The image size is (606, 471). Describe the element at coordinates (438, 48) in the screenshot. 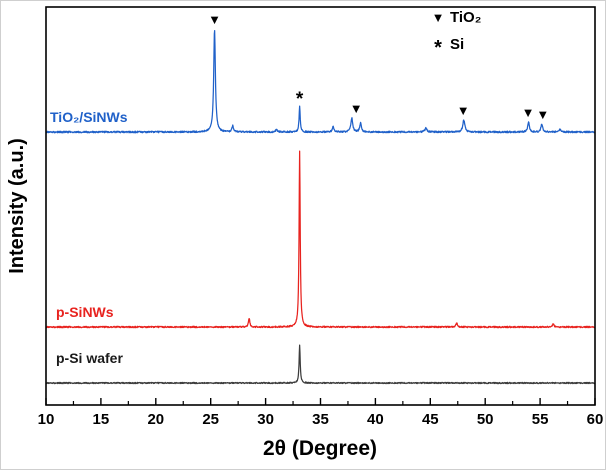

I see `legend-si-symbol: *` at that location.